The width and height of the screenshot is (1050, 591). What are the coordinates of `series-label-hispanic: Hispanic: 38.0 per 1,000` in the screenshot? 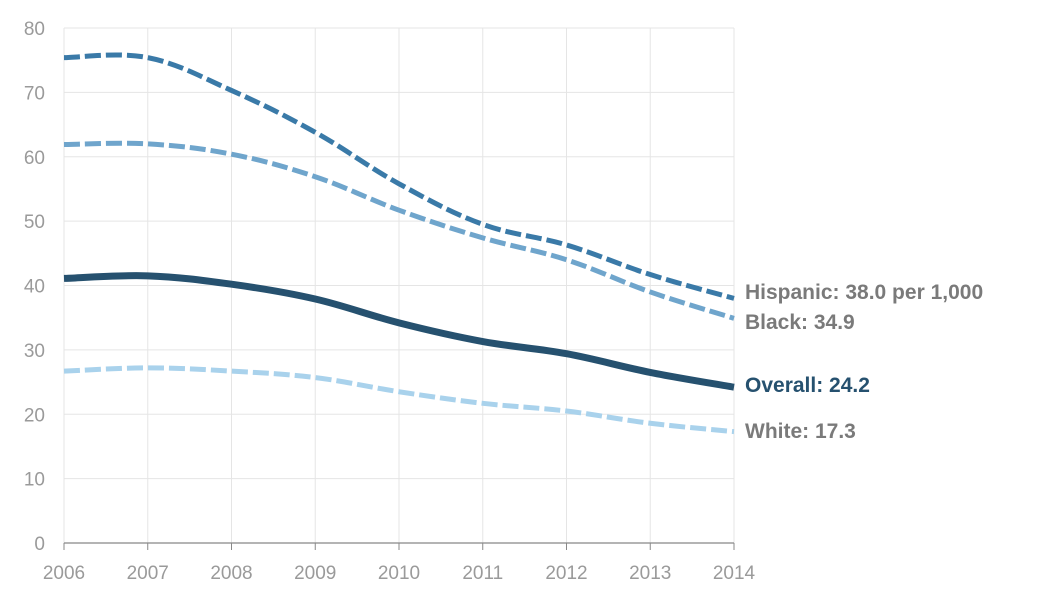 It's located at (864, 292).